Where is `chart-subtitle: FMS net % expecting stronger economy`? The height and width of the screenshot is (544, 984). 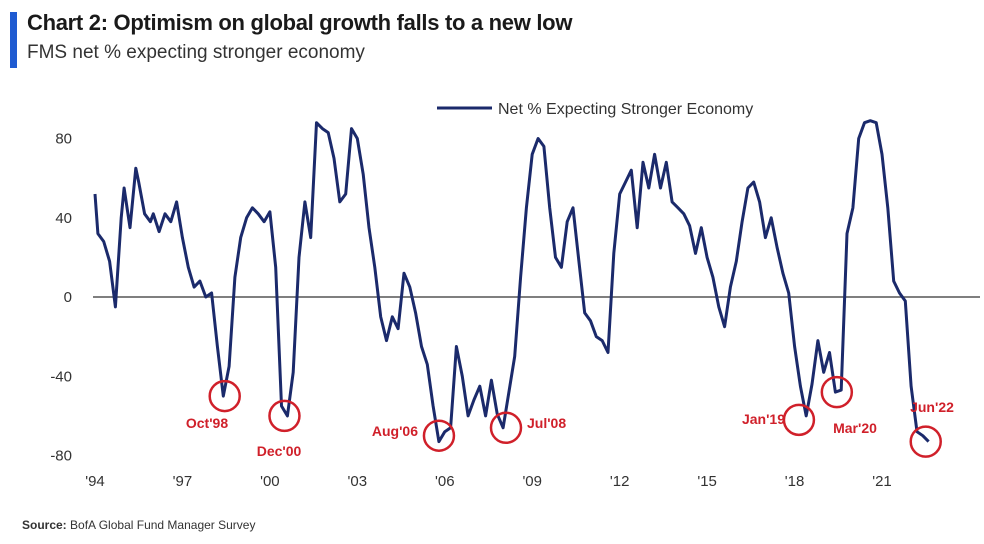
chart-subtitle: FMS net % expecting stronger economy is located at coordinates (196, 52).